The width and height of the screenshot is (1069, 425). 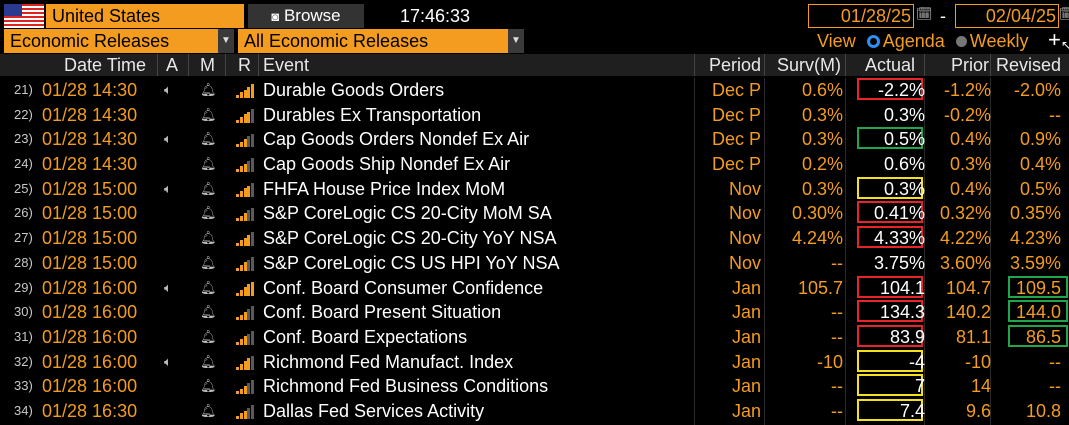 What do you see at coordinates (875, 16) in the screenshot?
I see `date-from-value: 01/28/25` at bounding box center [875, 16].